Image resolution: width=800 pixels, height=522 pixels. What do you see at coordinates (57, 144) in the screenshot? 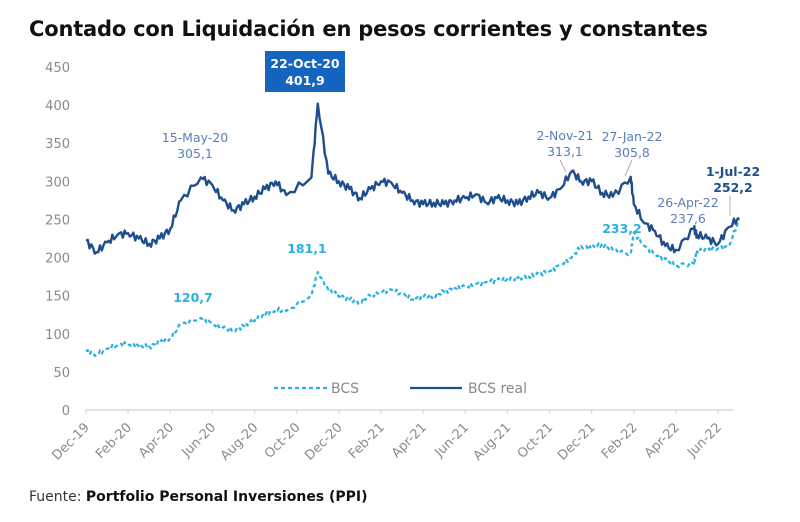
I see `y-tick-label: 350` at bounding box center [57, 144].